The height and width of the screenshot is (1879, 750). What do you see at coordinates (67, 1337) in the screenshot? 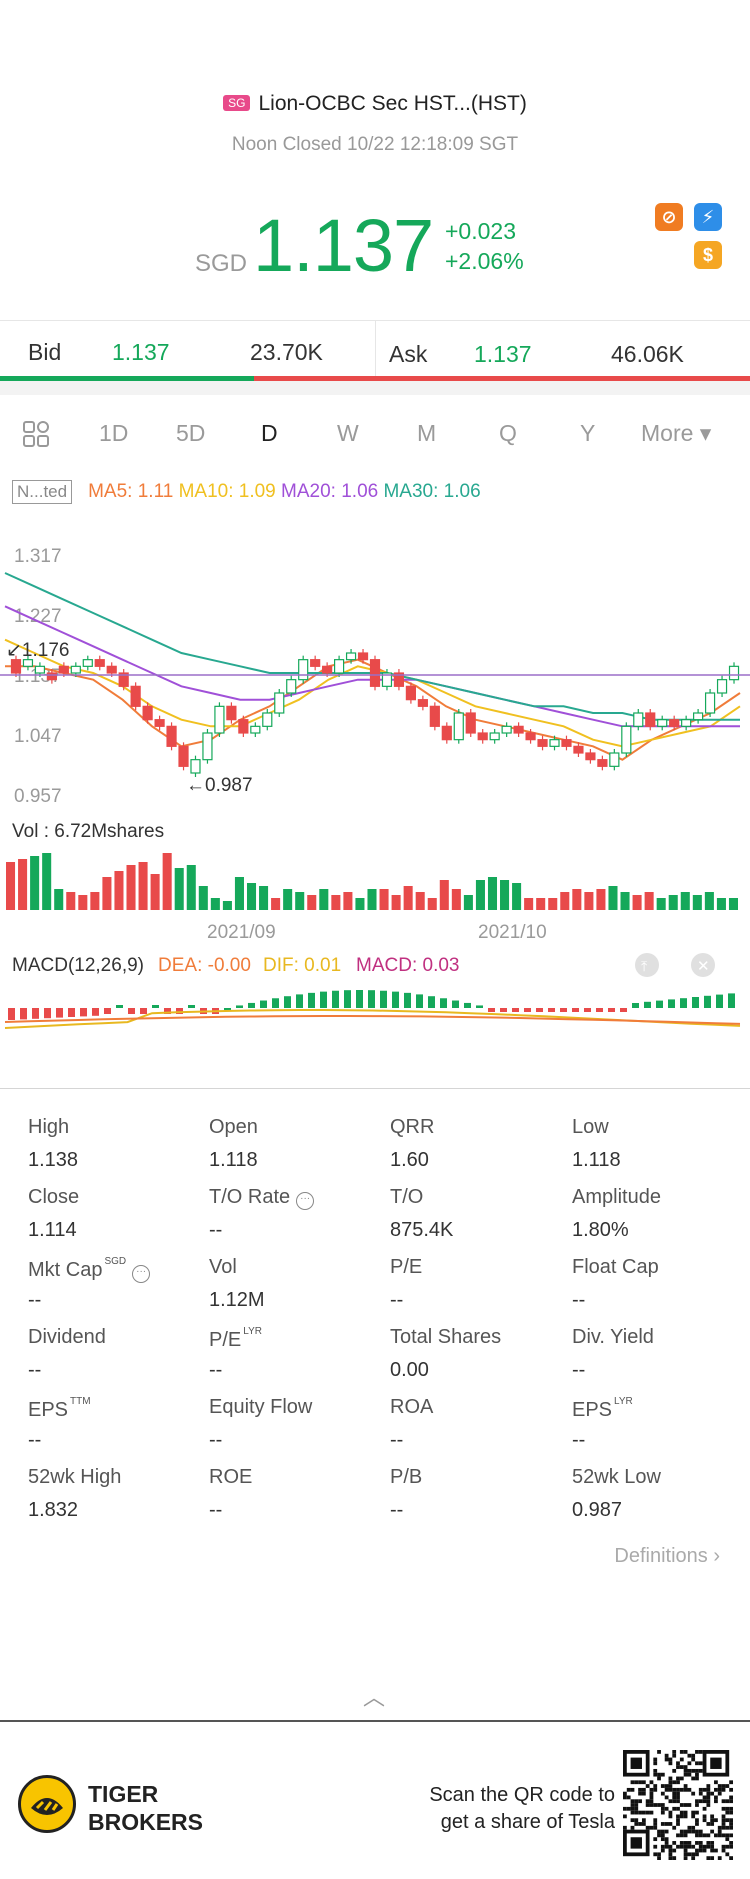
I see `stat-label: Dividend` at bounding box center [67, 1337].